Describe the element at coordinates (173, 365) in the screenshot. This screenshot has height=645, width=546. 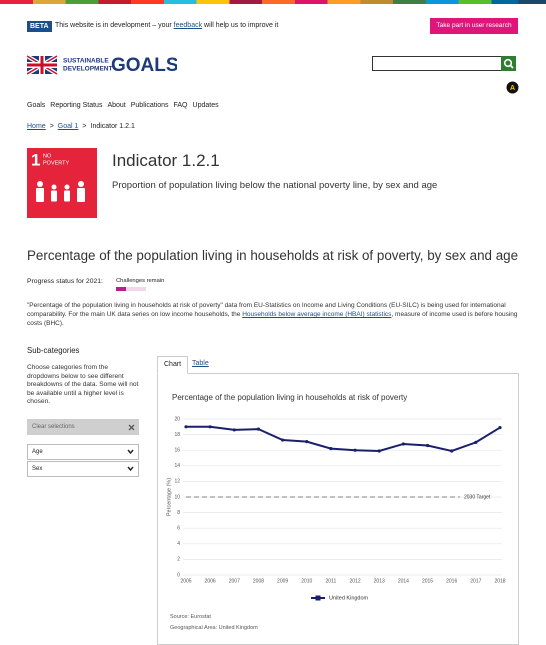
I see `chart-tab: Chart` at that location.